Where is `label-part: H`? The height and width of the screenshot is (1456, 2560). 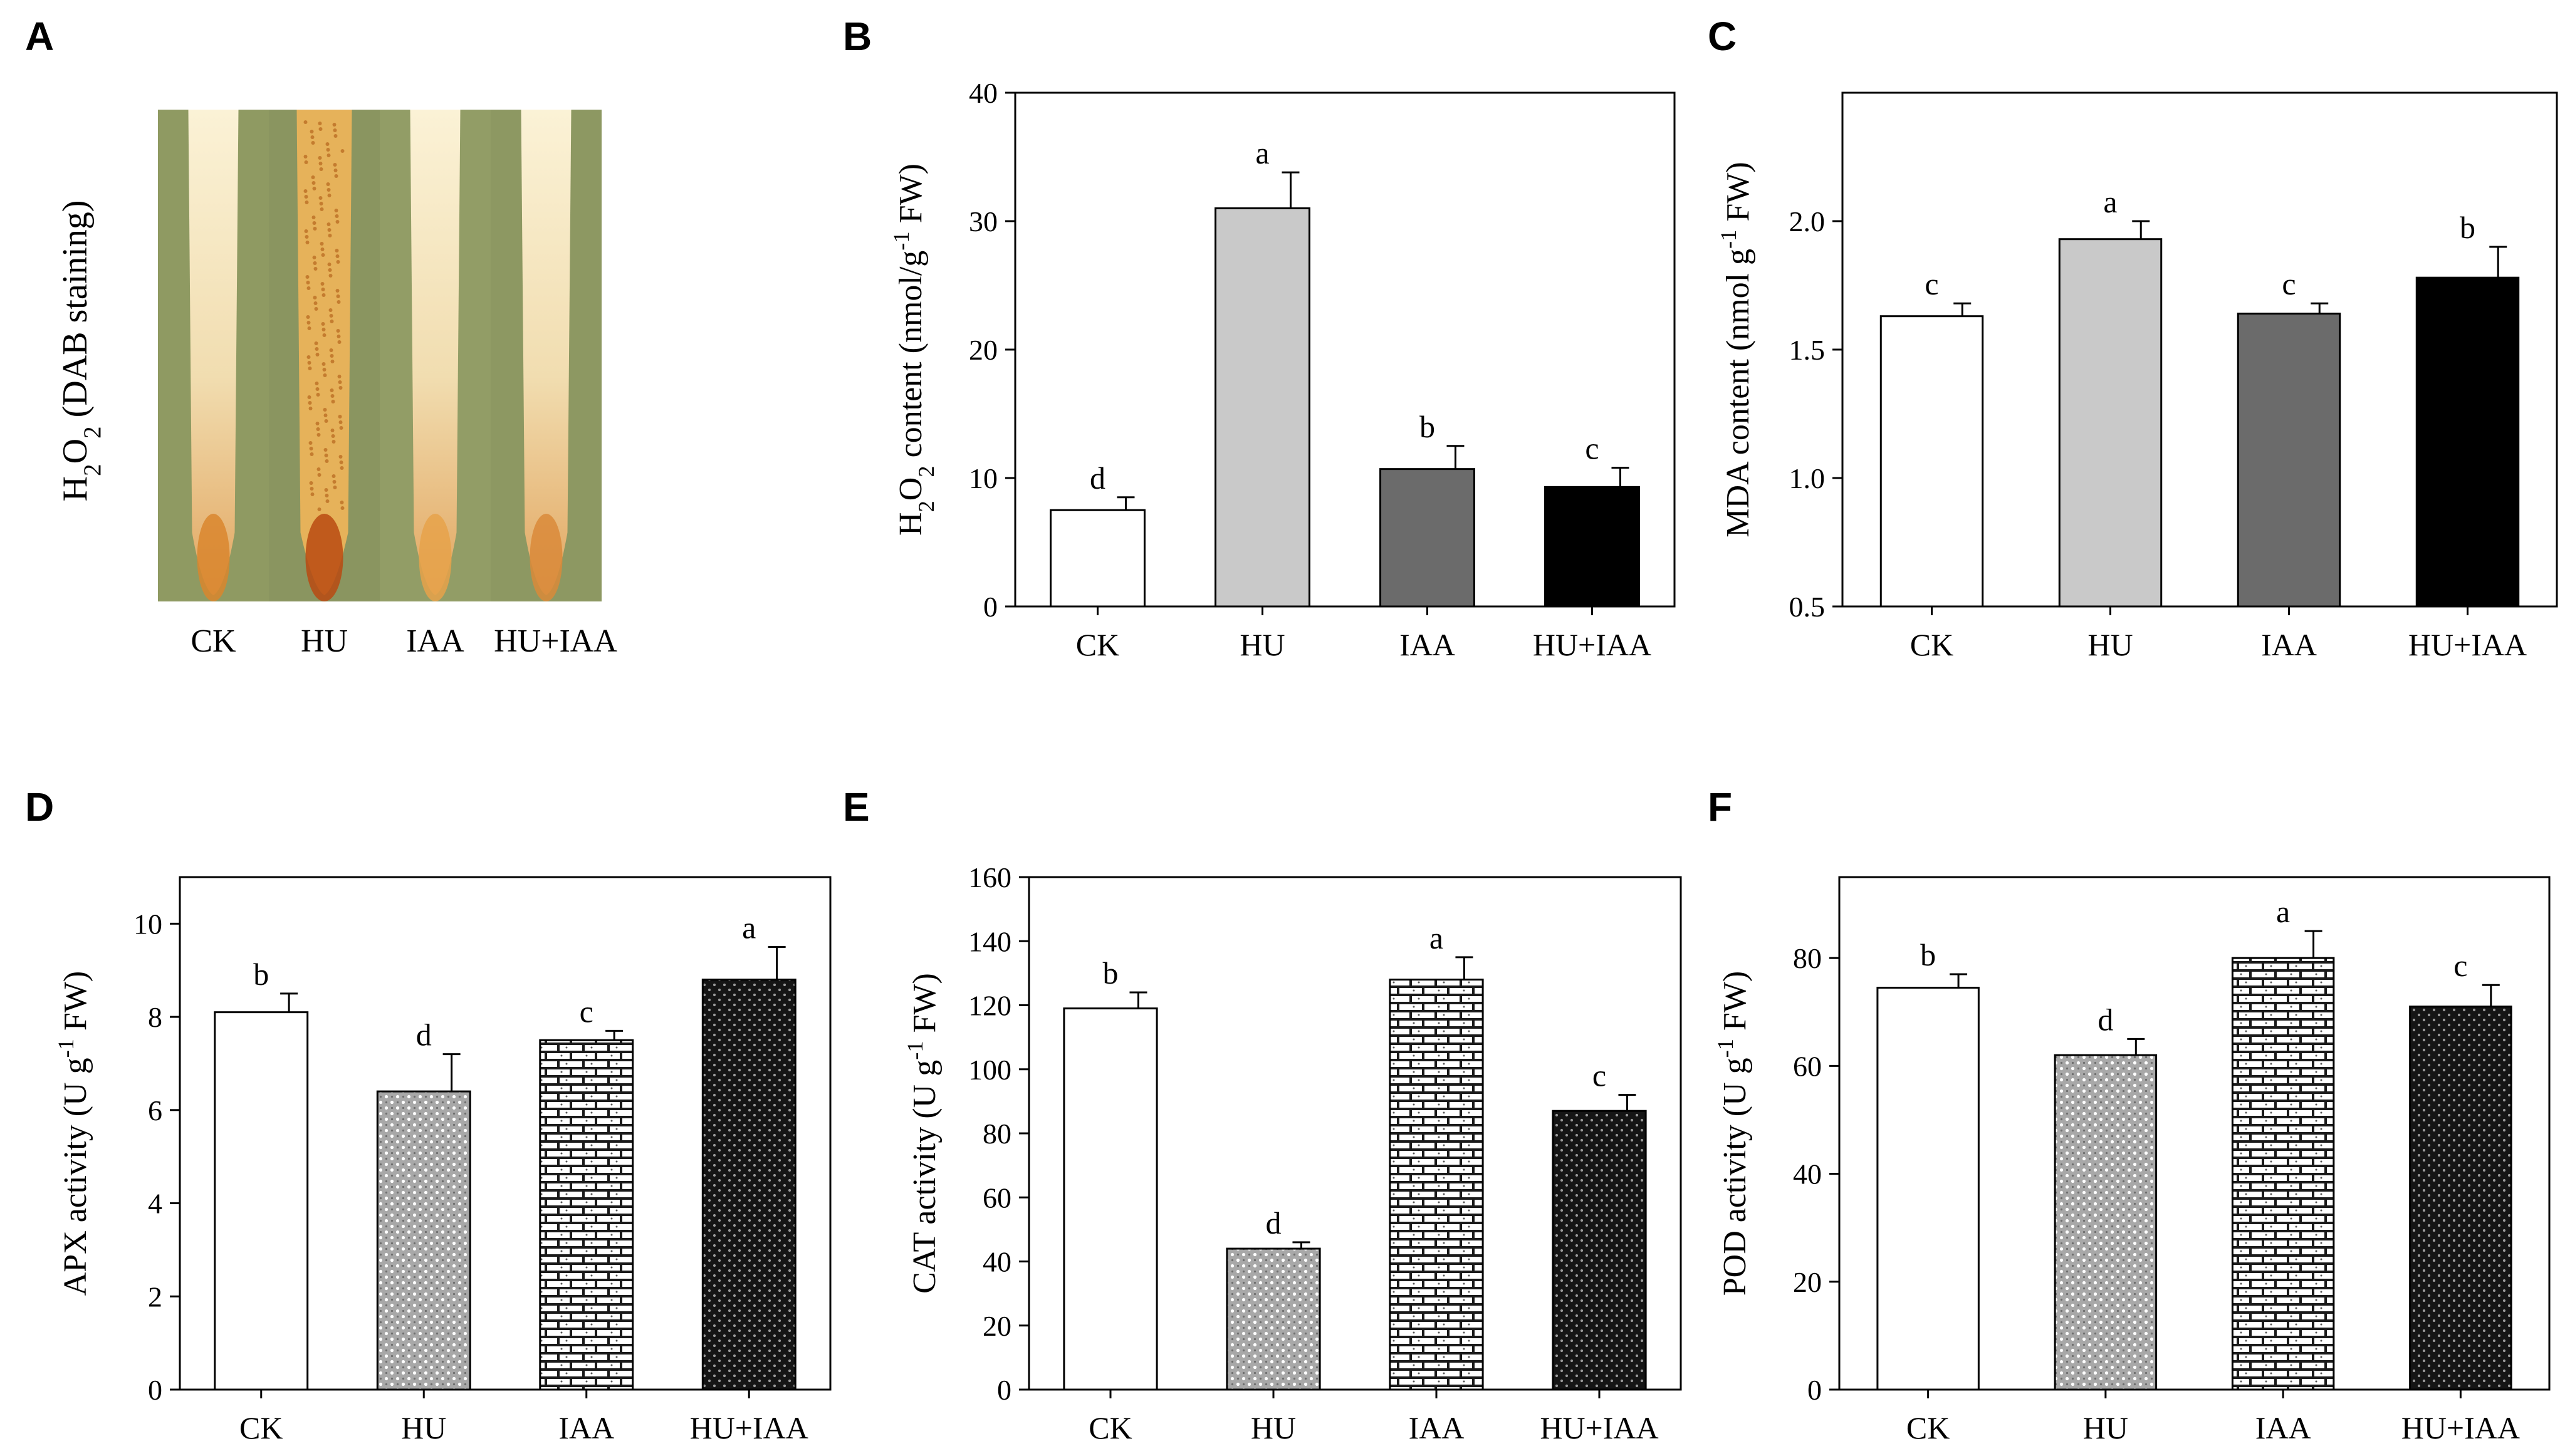 label-part: H is located at coordinates (911, 524).